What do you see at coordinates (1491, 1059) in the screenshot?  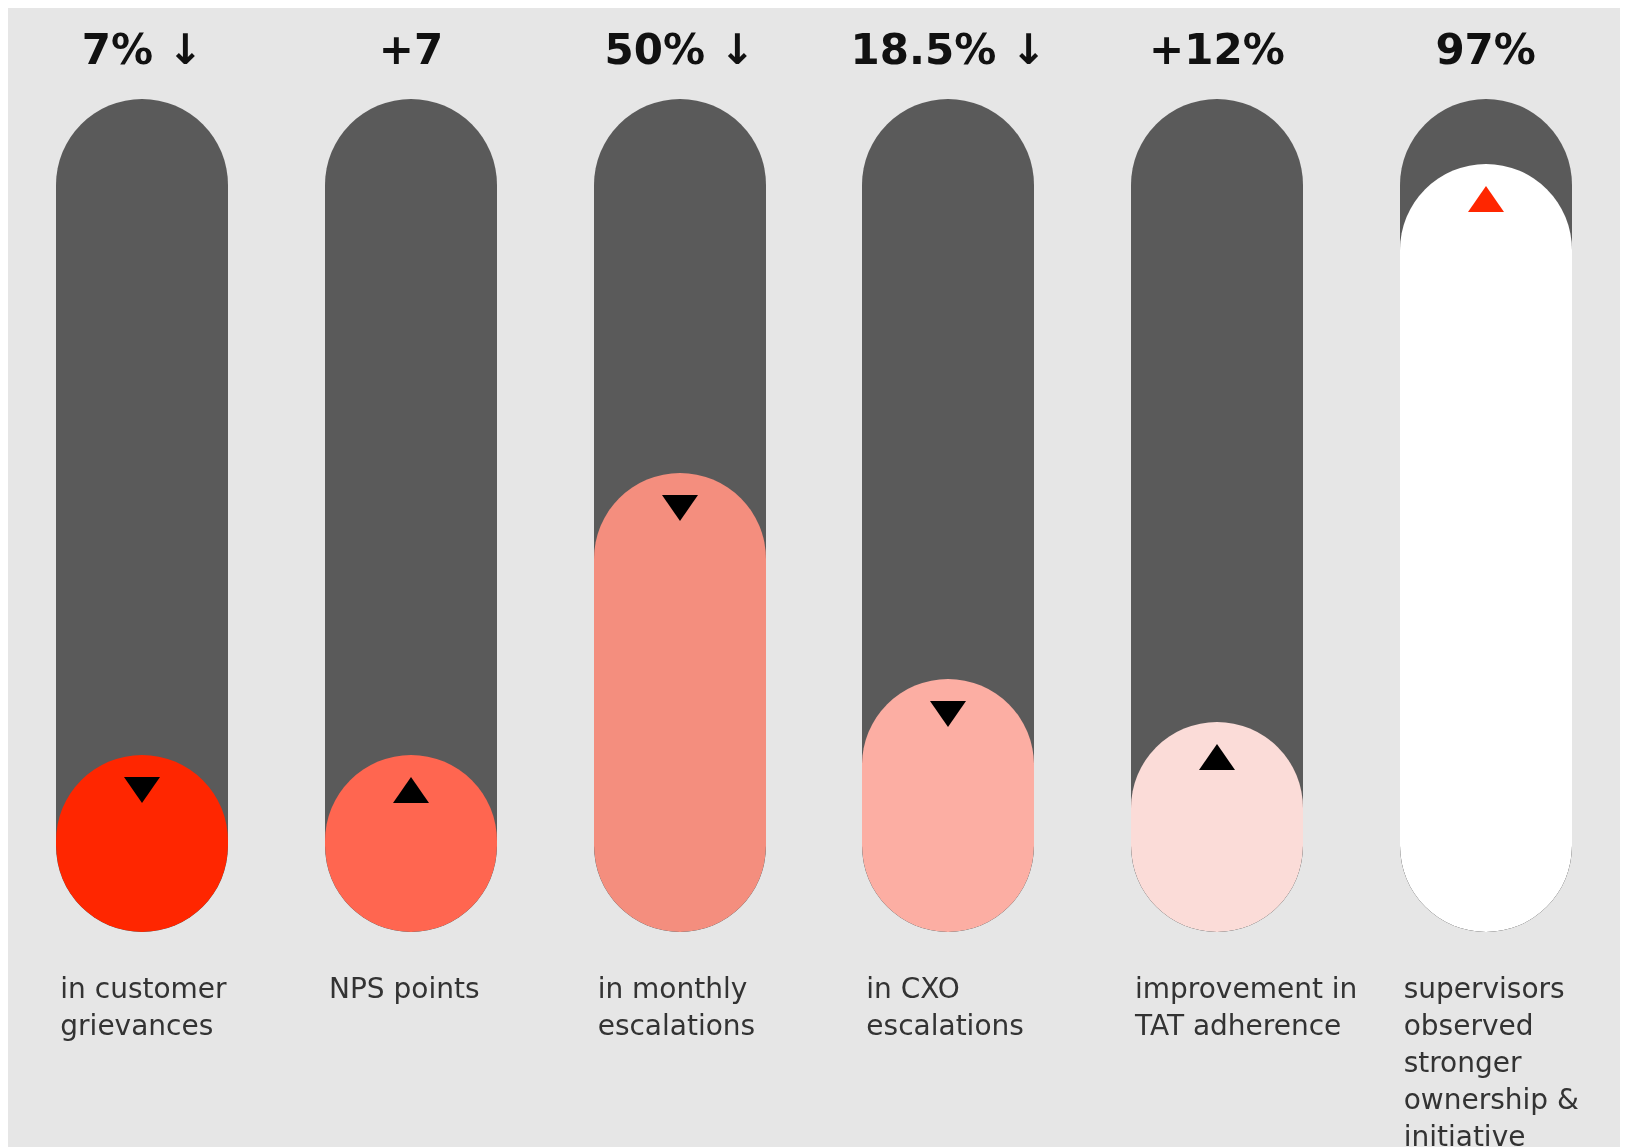 I see `category-label: supervisors observed stronger ownership & initiative` at bounding box center [1491, 1059].